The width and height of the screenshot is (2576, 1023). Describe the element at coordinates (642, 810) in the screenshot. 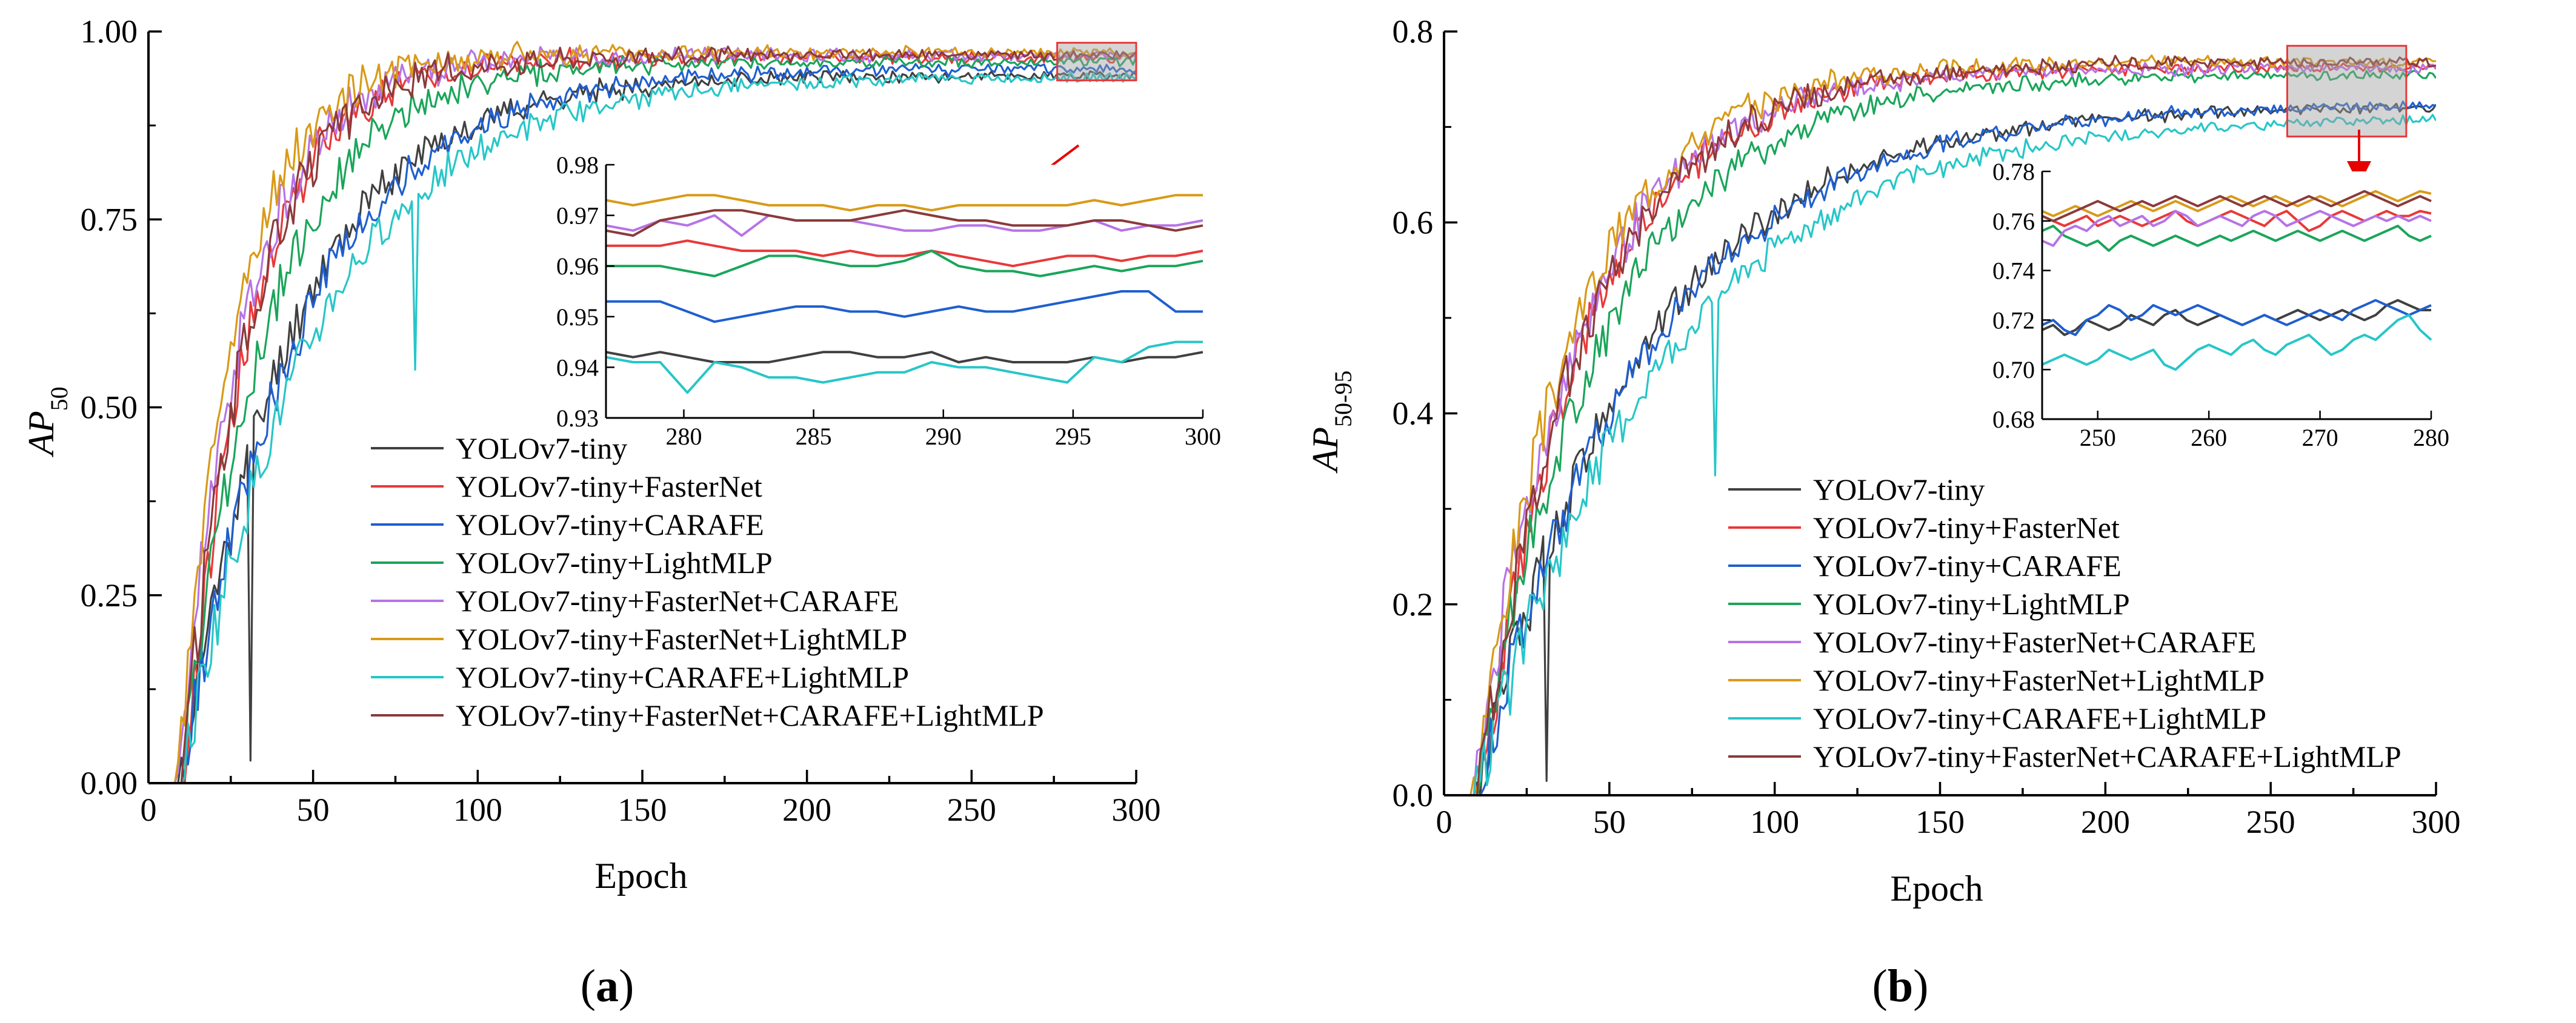

I see `panel-a-x-tick-label: 150` at that location.